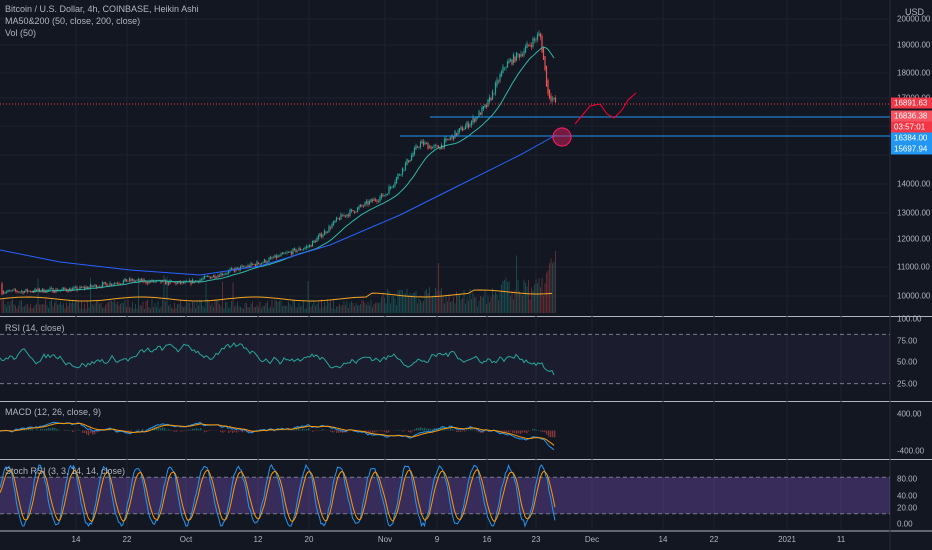 This screenshot has width=932, height=550. Describe the element at coordinates (914, 19) in the screenshot. I see `price-tick: 20000.00` at that location.